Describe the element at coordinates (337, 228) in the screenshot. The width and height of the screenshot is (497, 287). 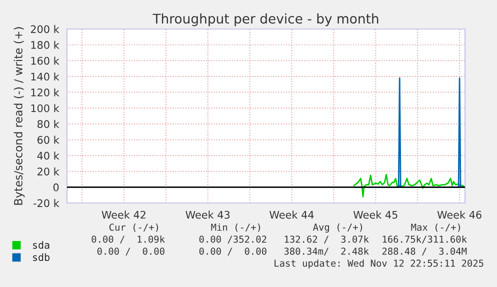
I see `text: Avg (-/+)` at that location.